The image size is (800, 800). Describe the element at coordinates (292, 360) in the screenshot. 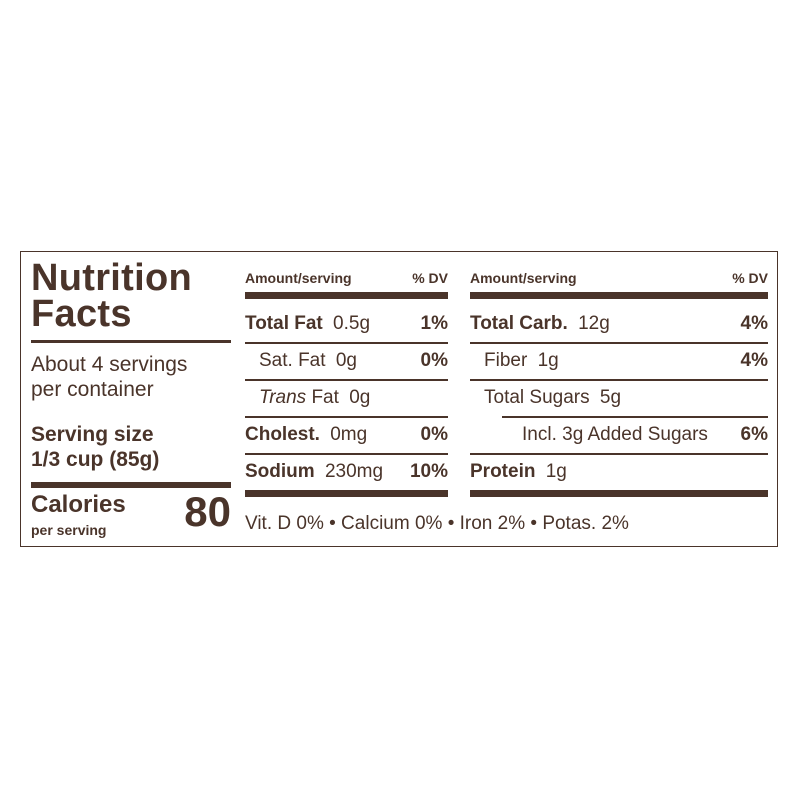

I see `nutrient-name: Sat. Fat` at that location.